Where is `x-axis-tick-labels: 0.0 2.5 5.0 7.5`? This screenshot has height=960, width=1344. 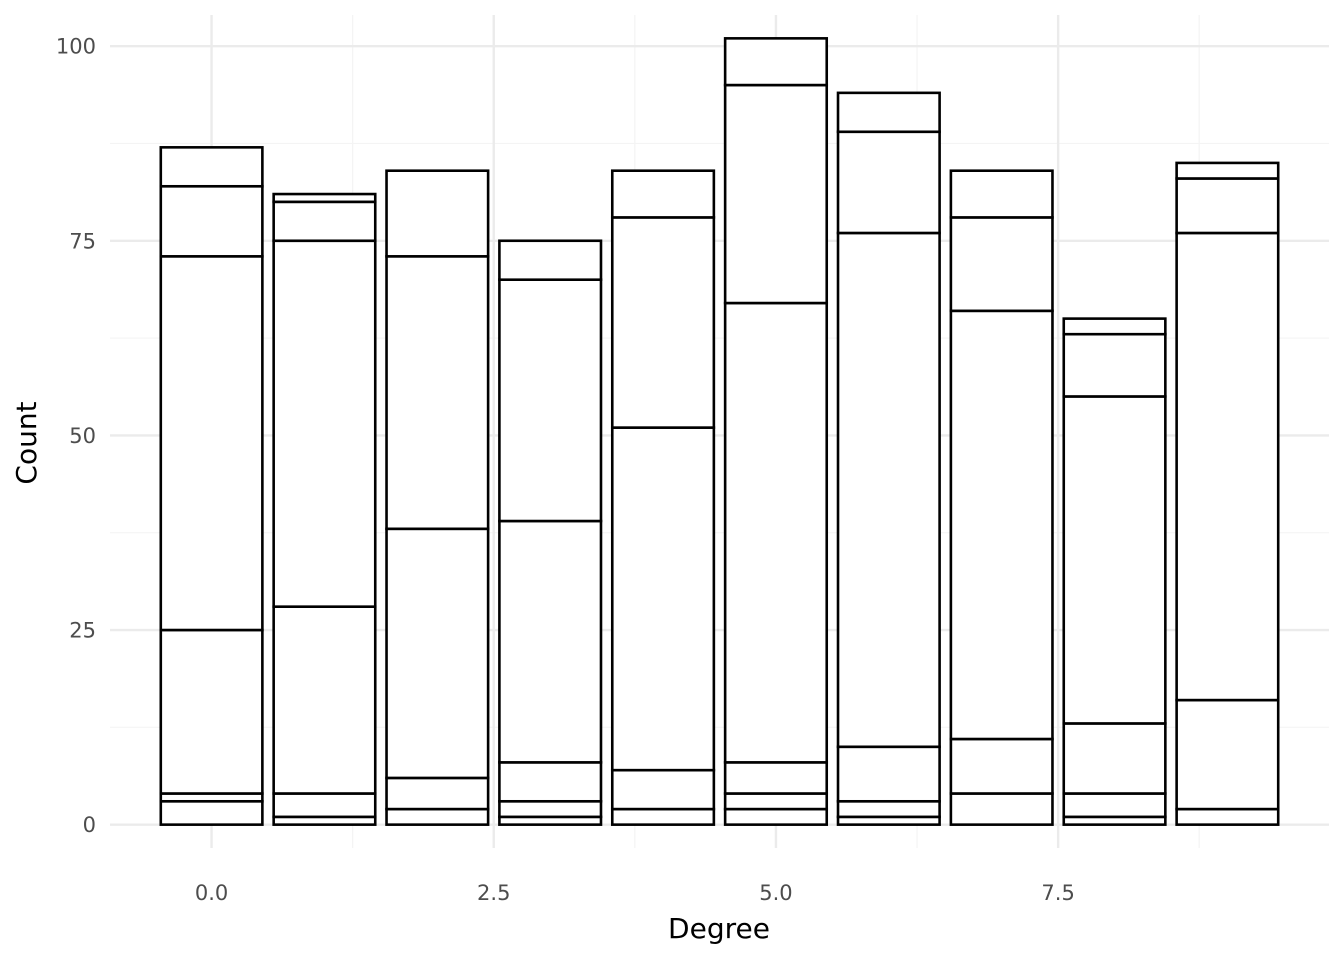
x-axis-tick-labels: 0.0 2.5 5.0 7.5 is located at coordinates (635, 893).